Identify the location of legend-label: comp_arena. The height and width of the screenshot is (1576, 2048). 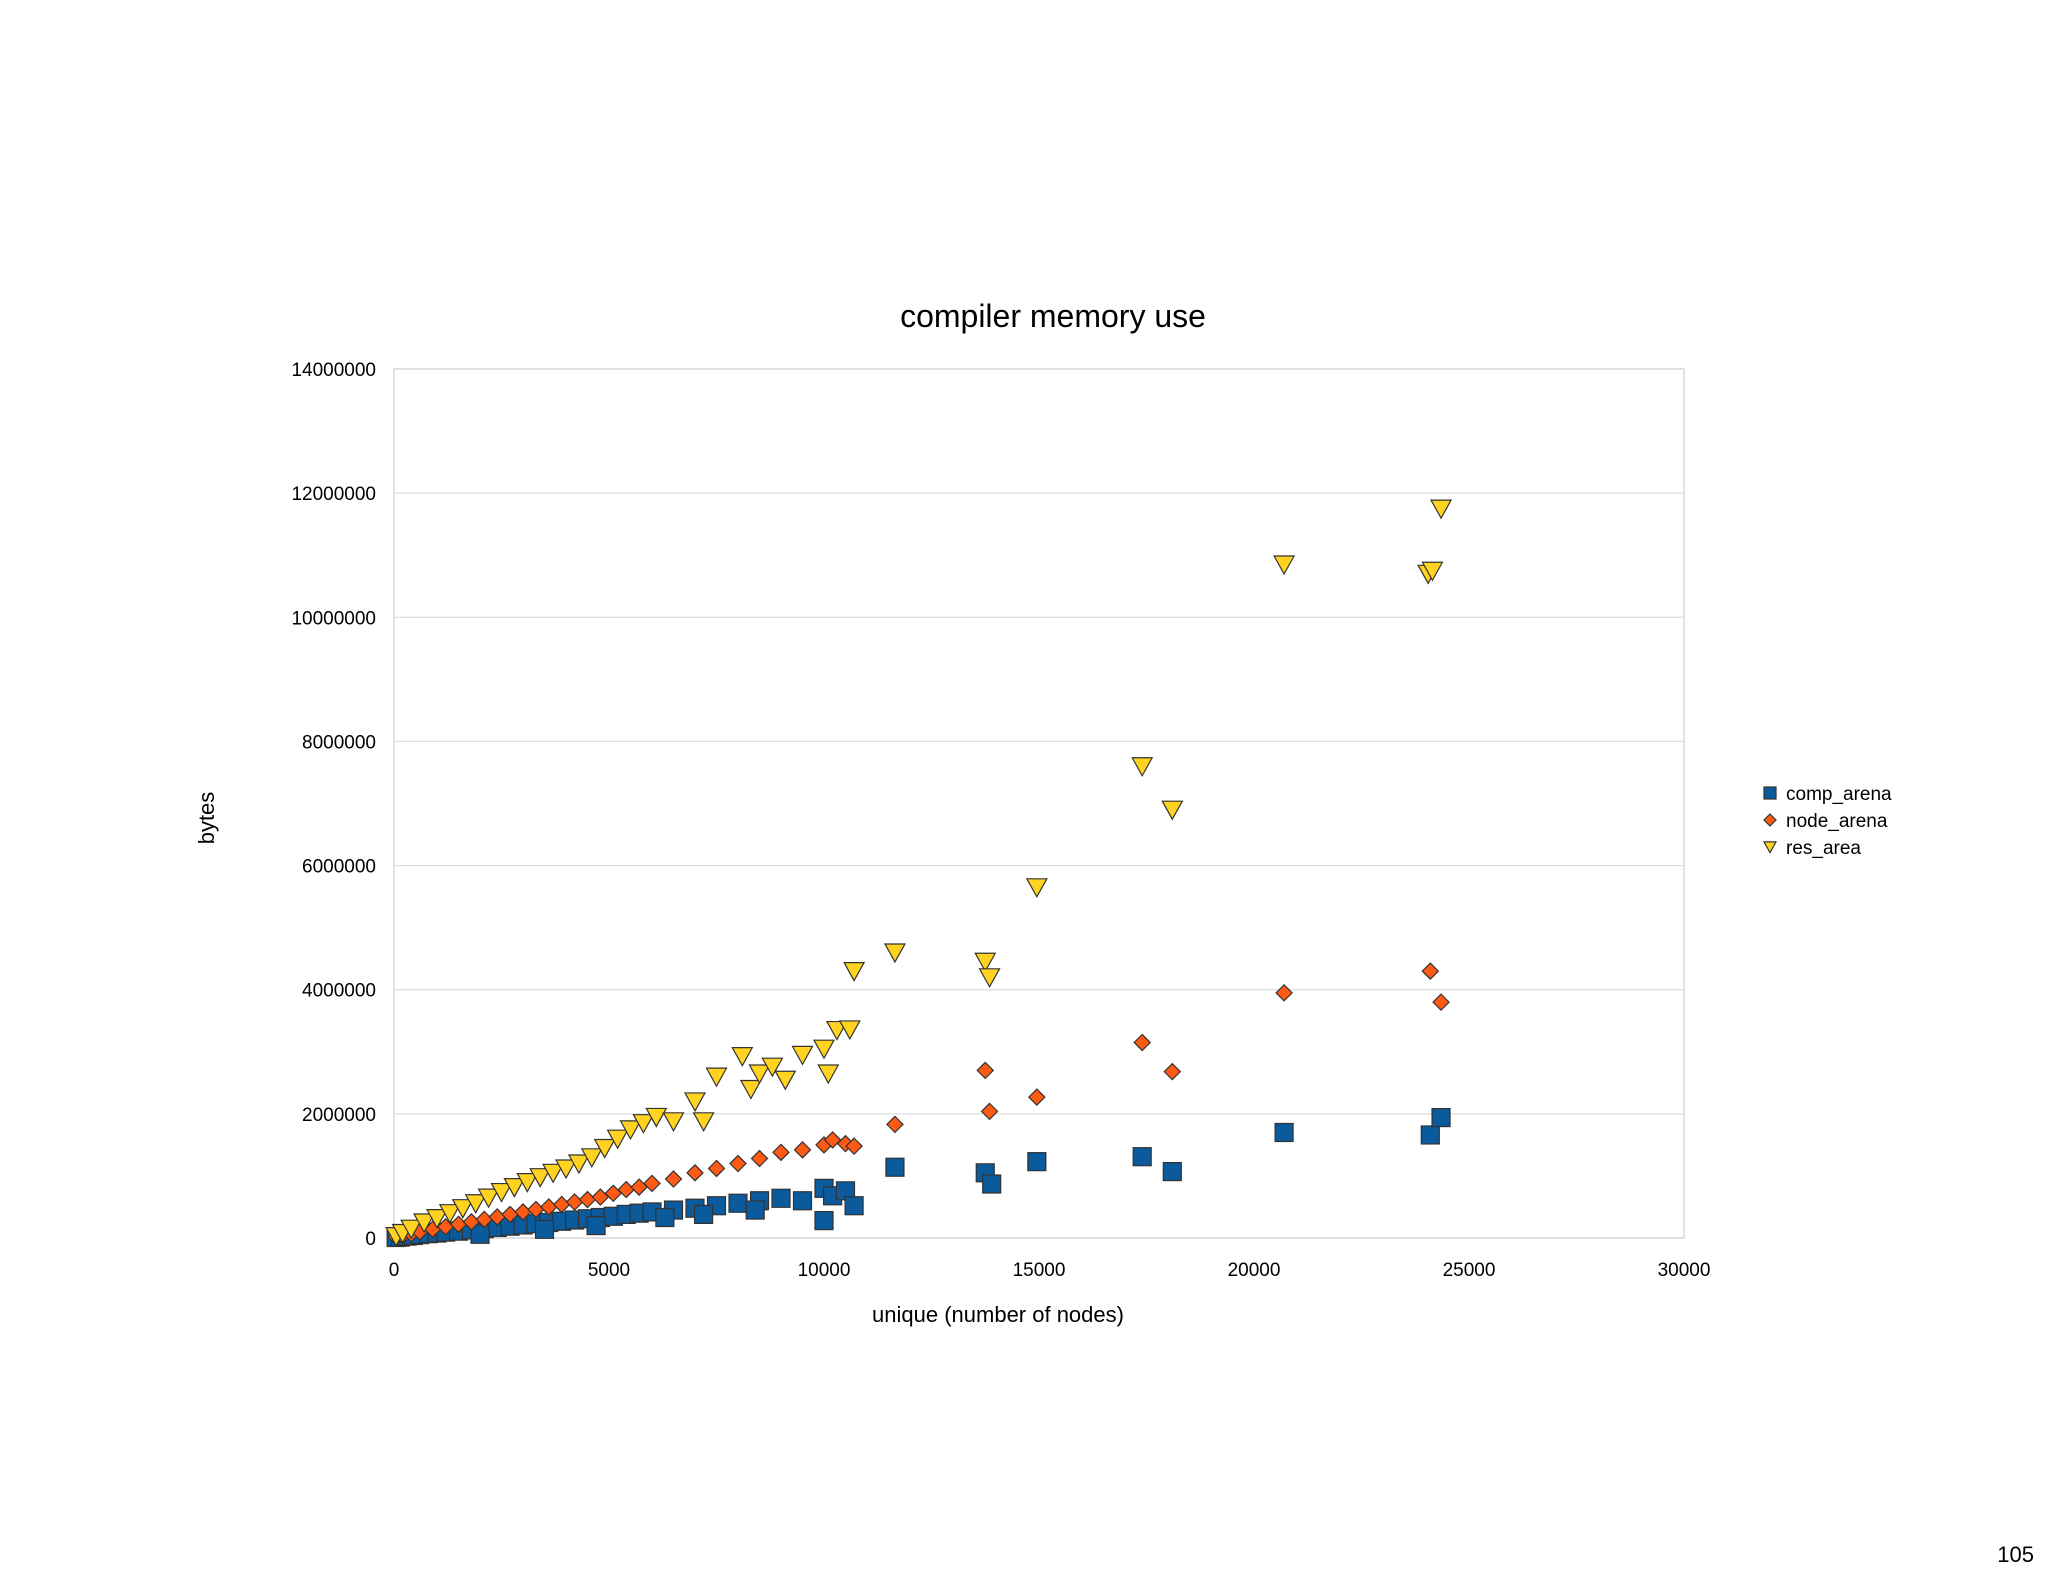
(1839, 794).